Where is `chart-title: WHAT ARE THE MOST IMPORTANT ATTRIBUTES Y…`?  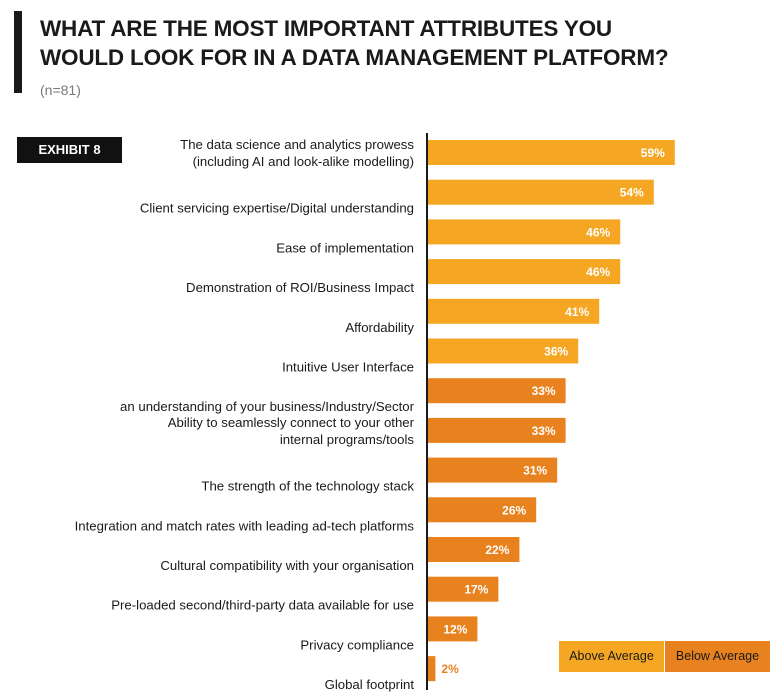
chart-title: WHAT ARE THE MOST IMPORTANT ATTRIBUTES Y… is located at coordinates (354, 43).